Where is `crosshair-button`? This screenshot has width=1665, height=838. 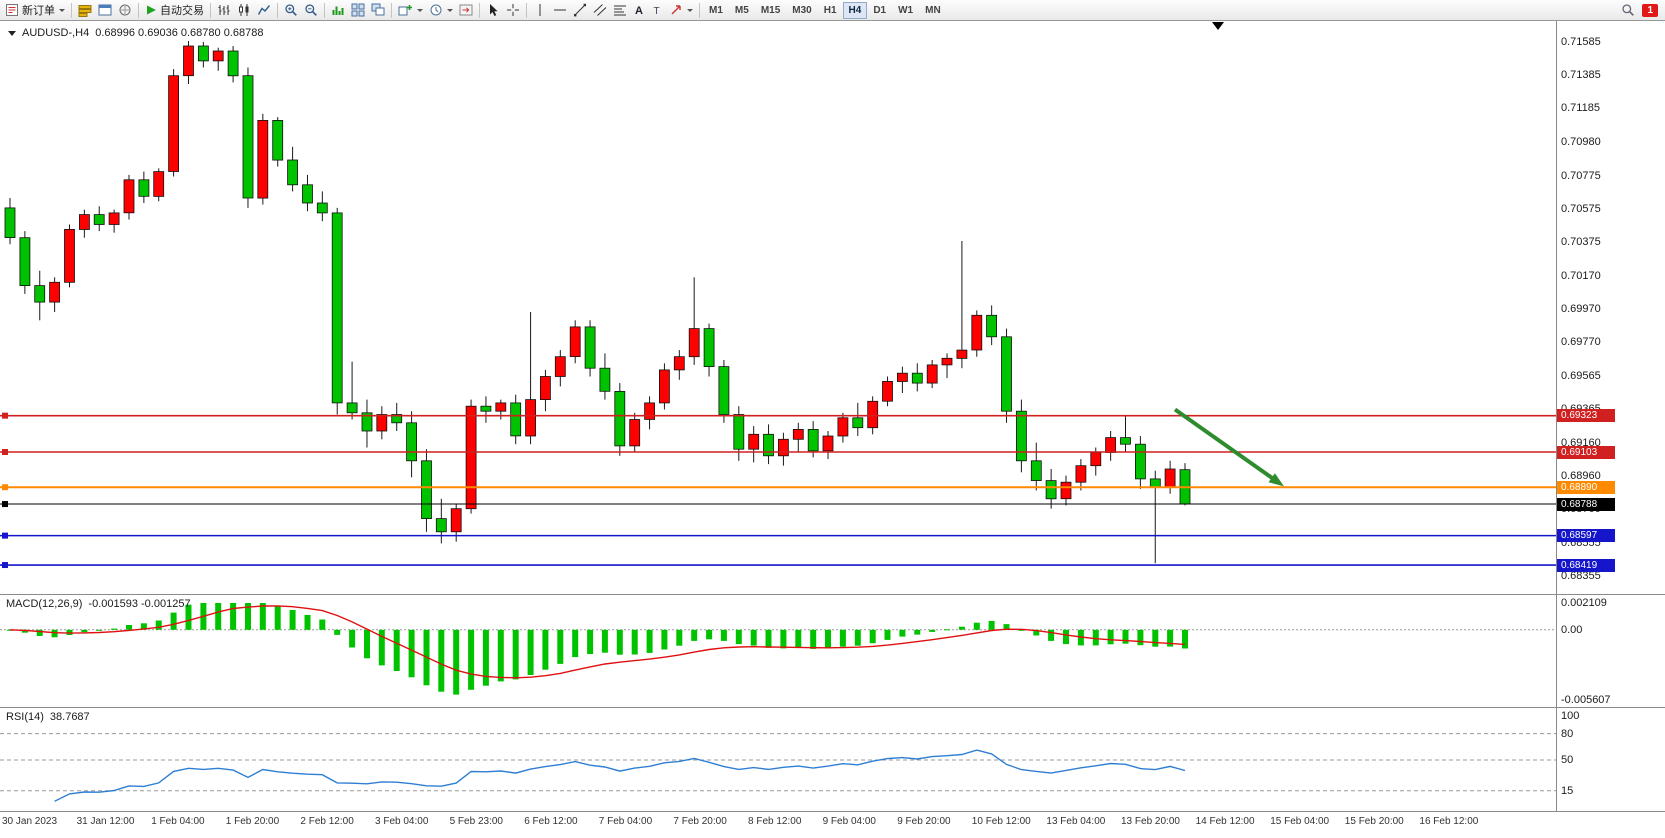
crosshair-button is located at coordinates (513, 10).